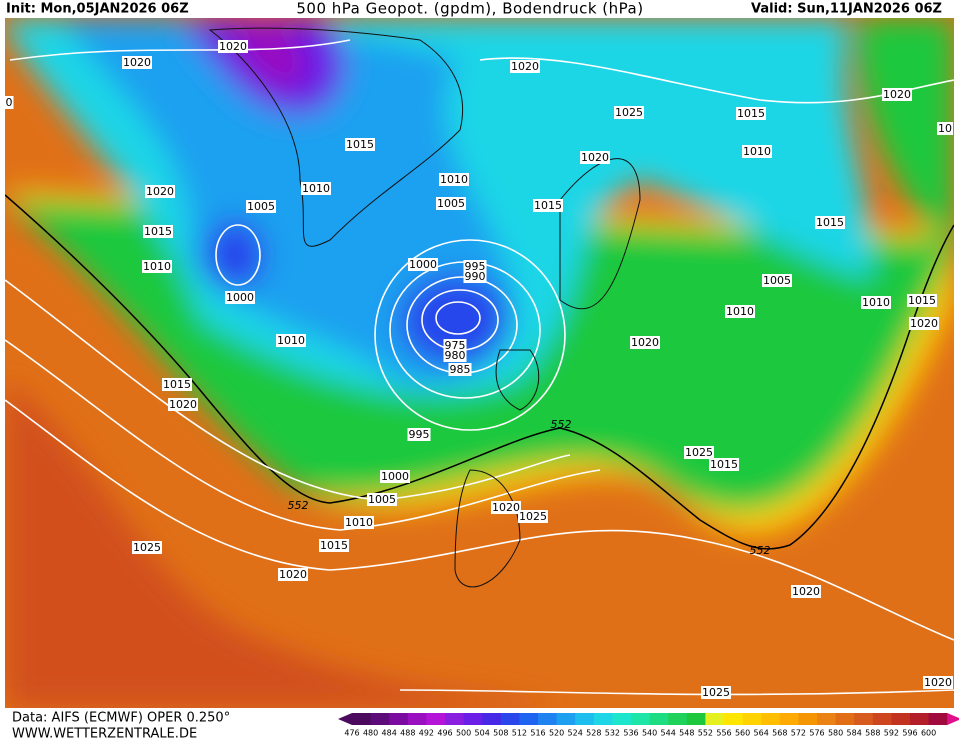 This screenshot has height=745, width=959. I want to click on colorbar-label: 520, so click(556, 733).